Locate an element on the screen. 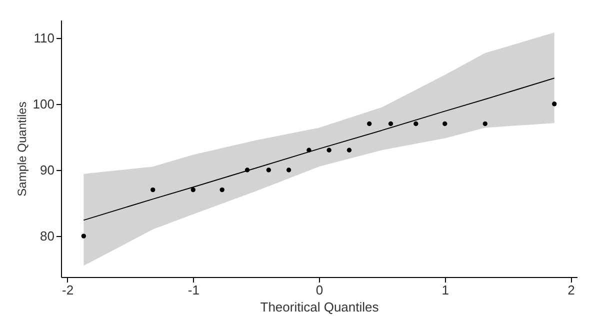 This screenshot has width=613, height=331. y-tick-label: 100 is located at coordinates (43, 104).